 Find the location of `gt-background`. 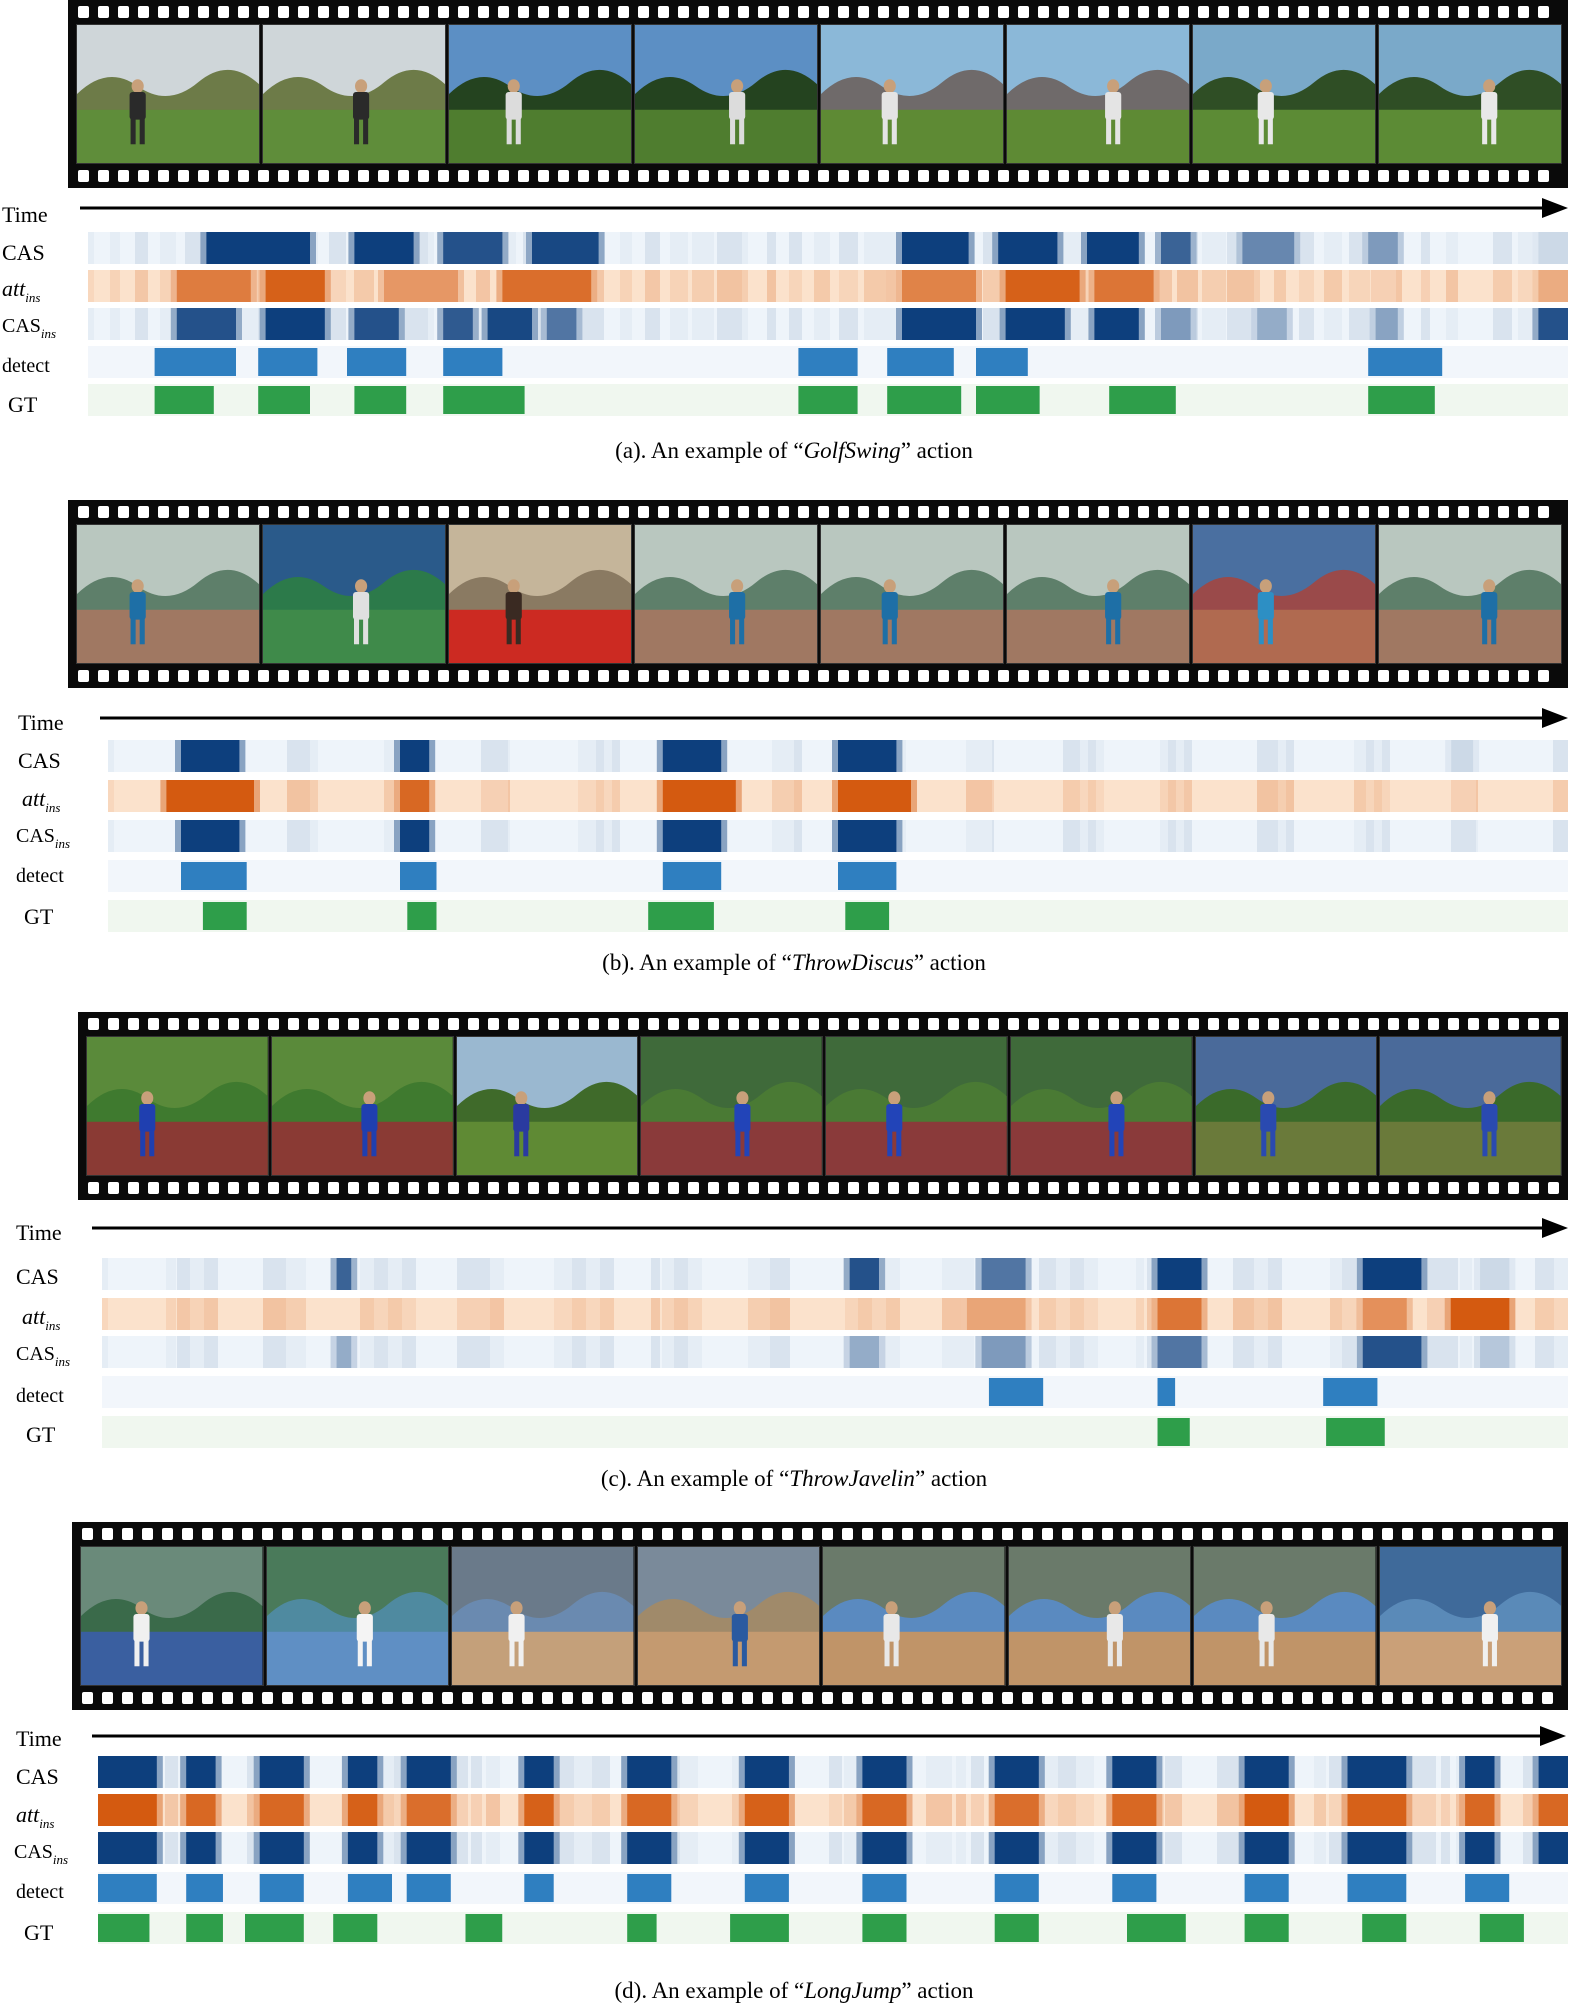

gt-background is located at coordinates (838, 916).